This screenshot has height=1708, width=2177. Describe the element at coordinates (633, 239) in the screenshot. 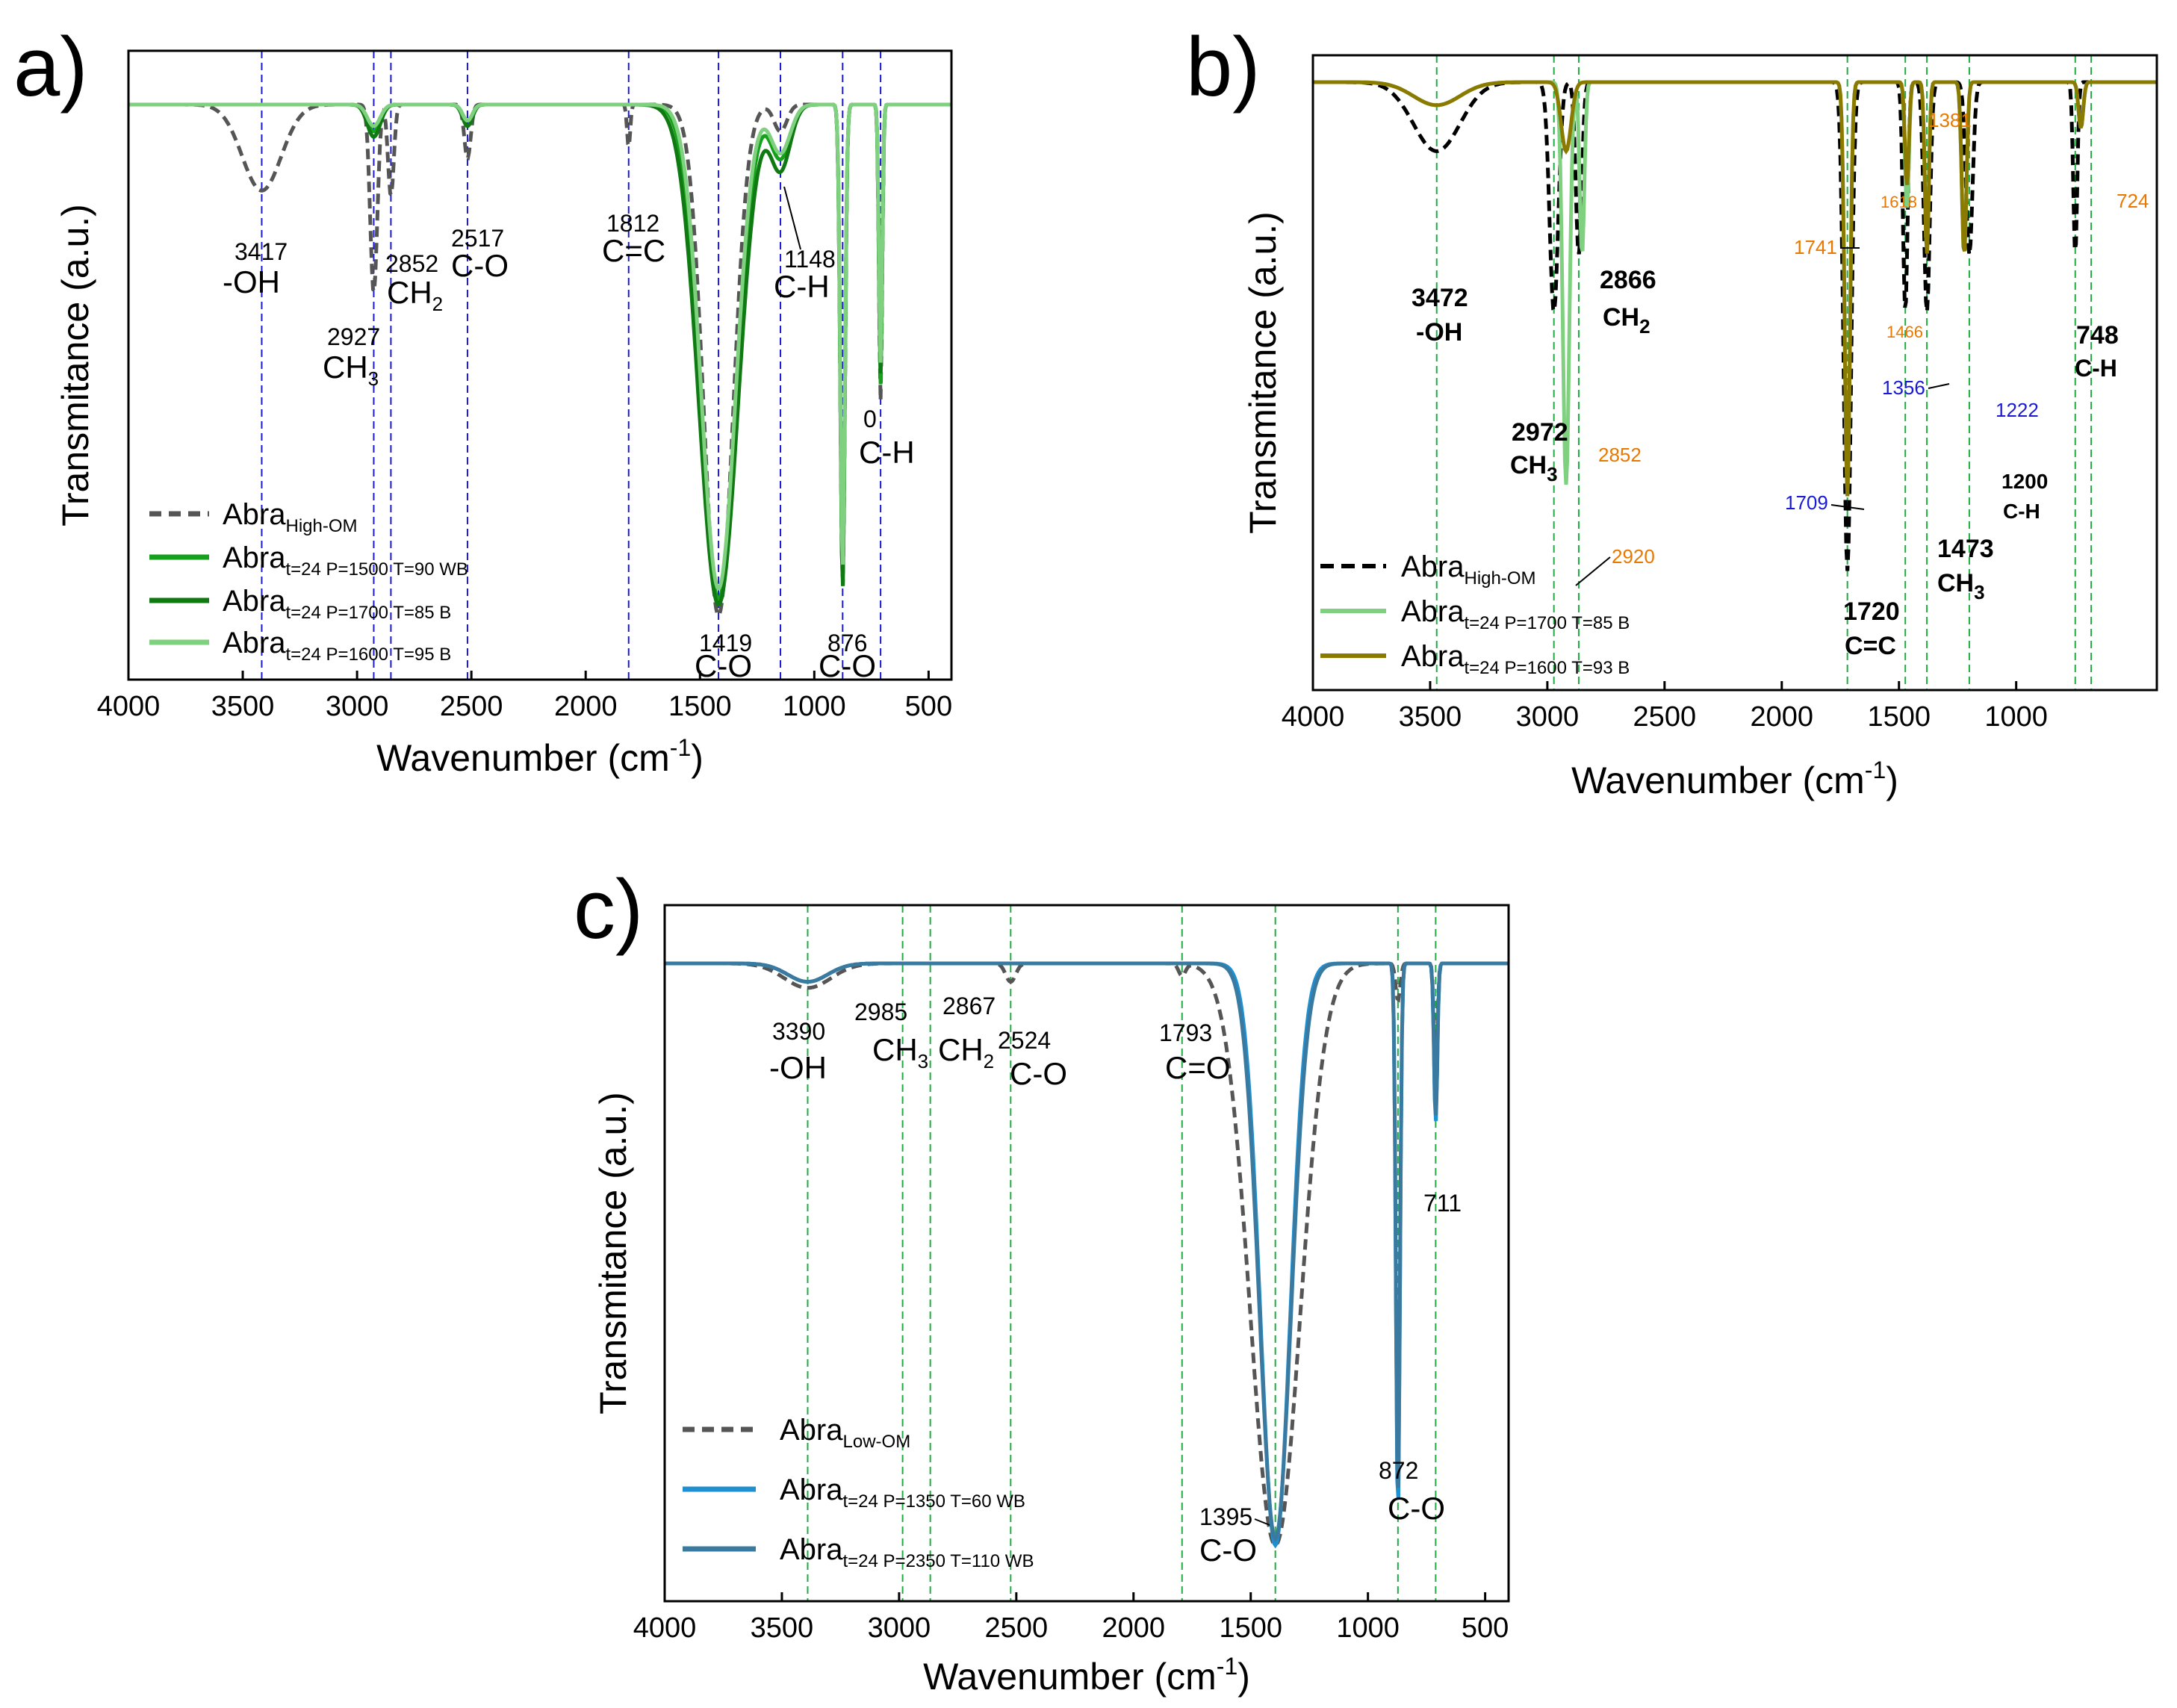

I see `panel-a-peak-1812: 1812 C=C` at that location.